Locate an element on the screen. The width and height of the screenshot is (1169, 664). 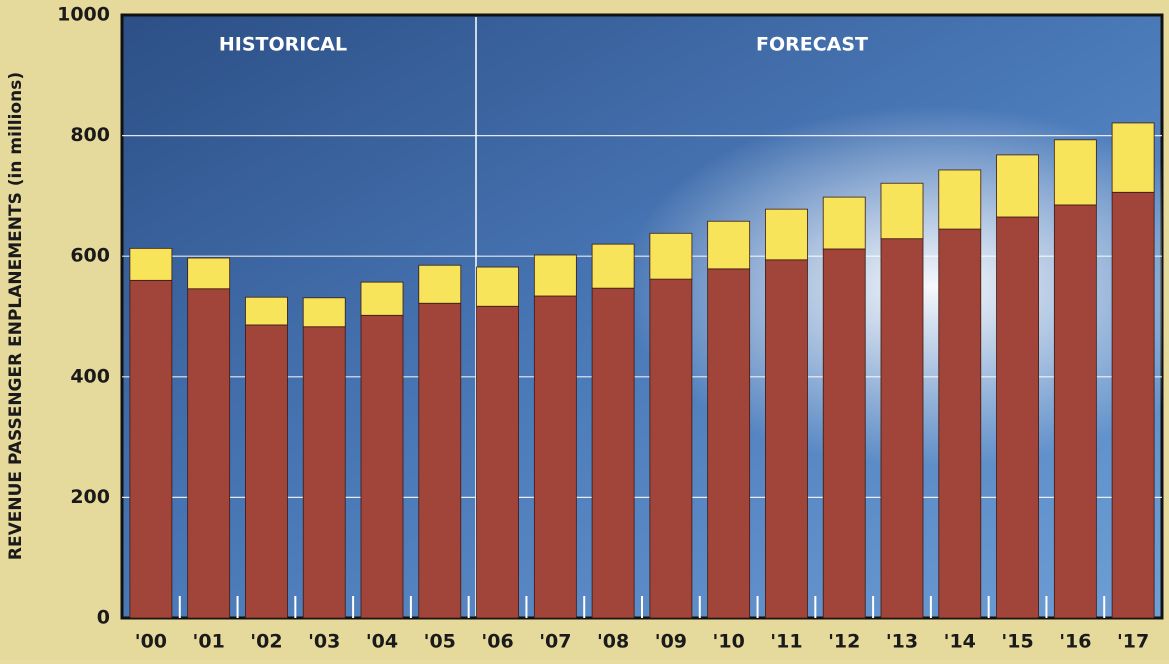
x-tick-label: '02 is located at coordinates (266, 642).